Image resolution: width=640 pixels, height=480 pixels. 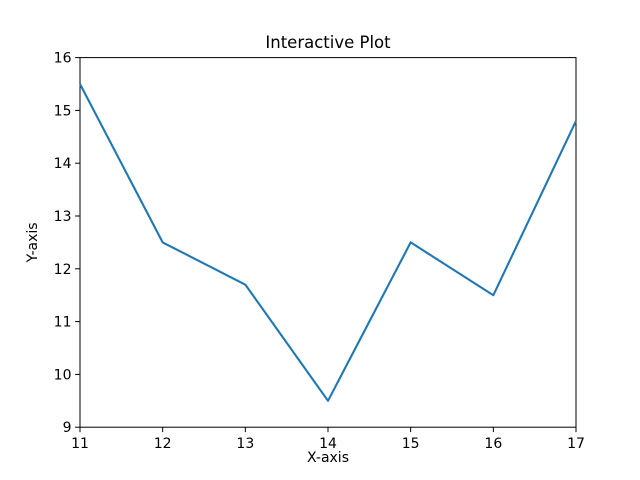 I want to click on y-tick-label: 11, so click(x=63, y=323).